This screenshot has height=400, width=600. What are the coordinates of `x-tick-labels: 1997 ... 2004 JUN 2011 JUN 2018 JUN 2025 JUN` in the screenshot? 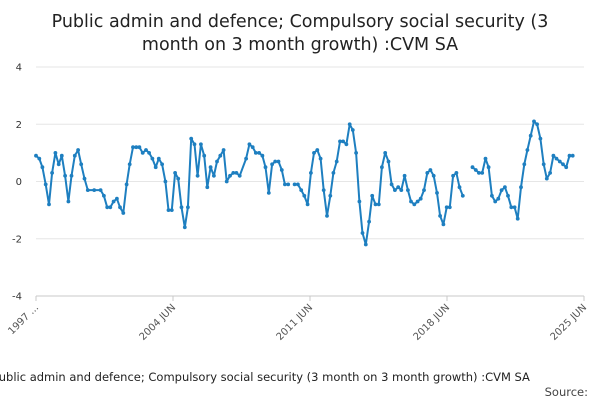 It's located at (297, 319).